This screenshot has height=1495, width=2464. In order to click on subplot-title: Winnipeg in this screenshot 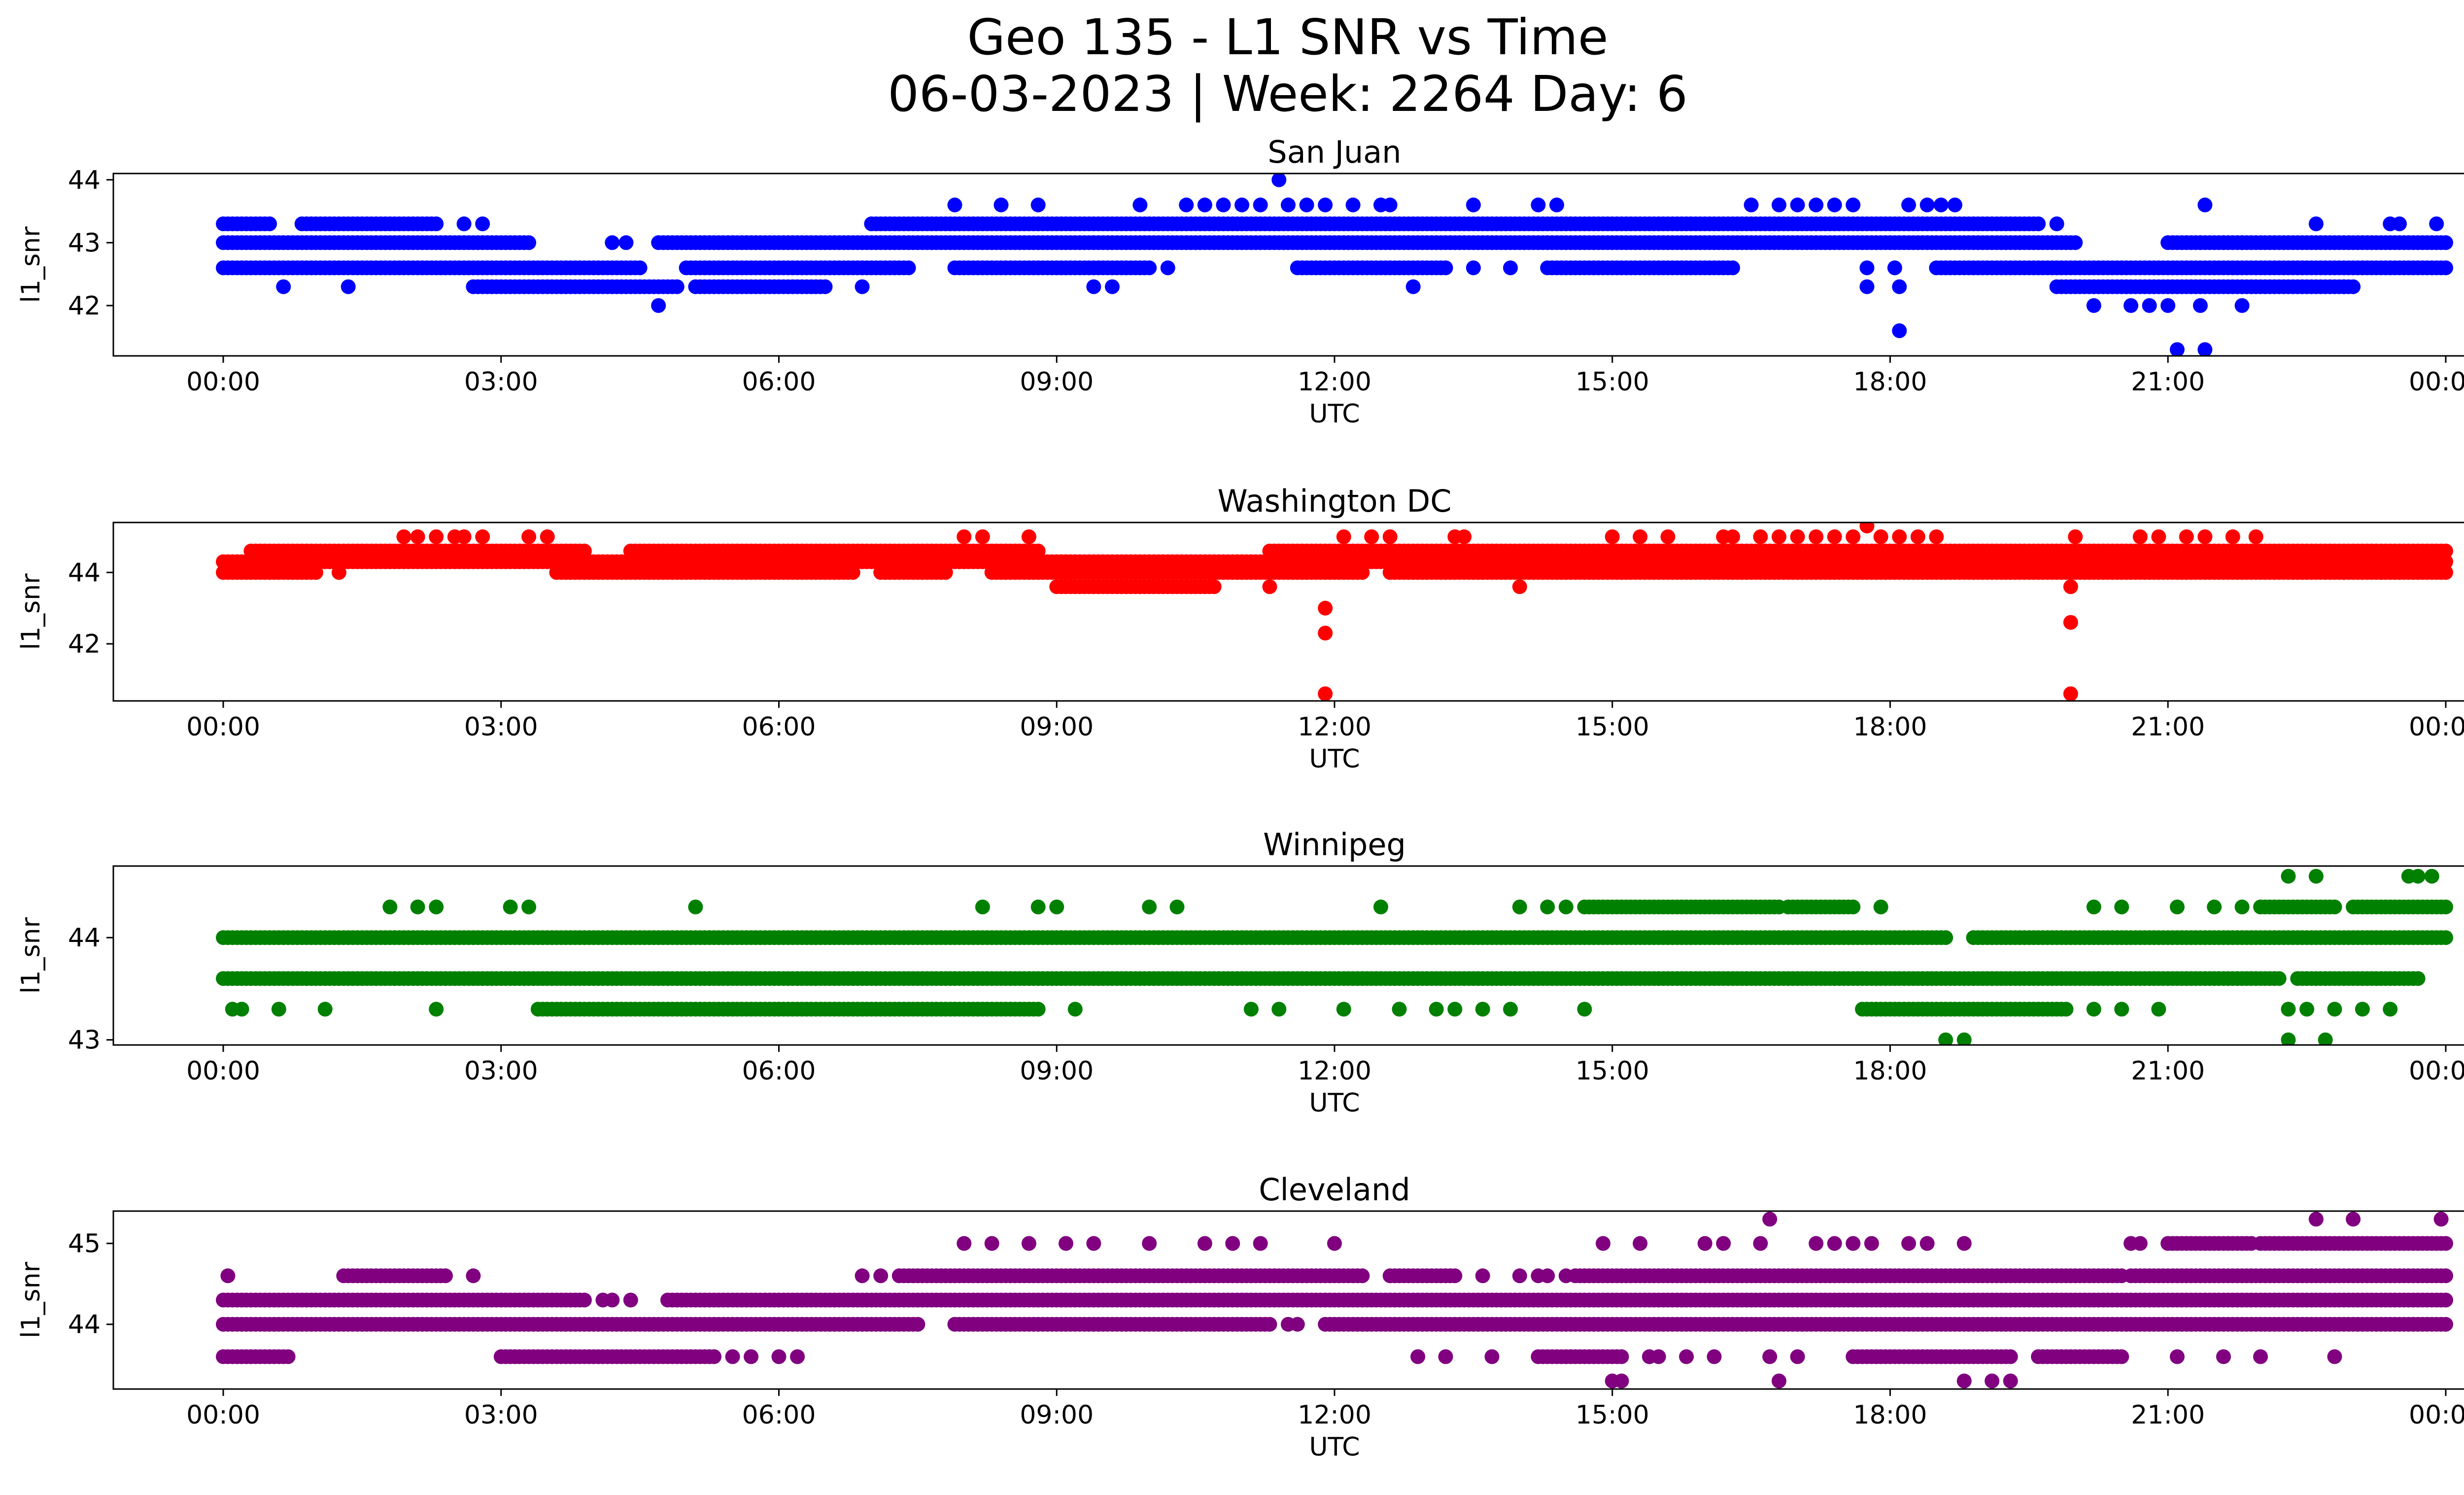, I will do `click(1334, 845)`.